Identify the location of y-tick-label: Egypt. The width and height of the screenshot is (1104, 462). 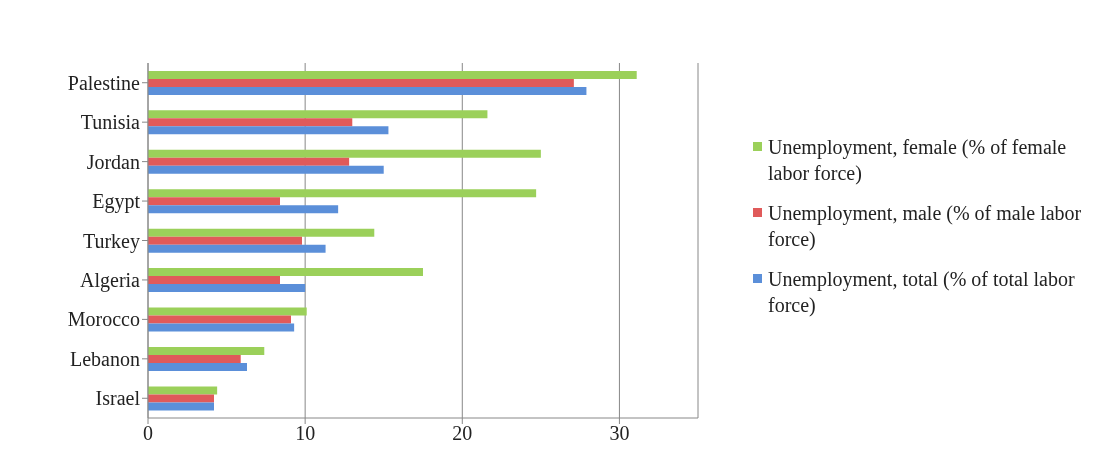
(116, 202).